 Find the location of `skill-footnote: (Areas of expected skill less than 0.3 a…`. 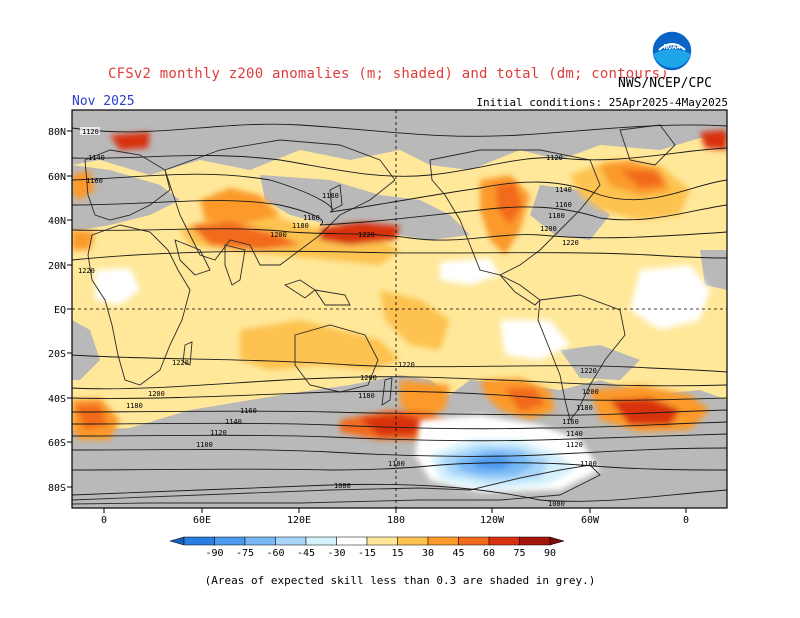

skill-footnote: (Areas of expected skill less than 0.3 a… is located at coordinates (400, 580).